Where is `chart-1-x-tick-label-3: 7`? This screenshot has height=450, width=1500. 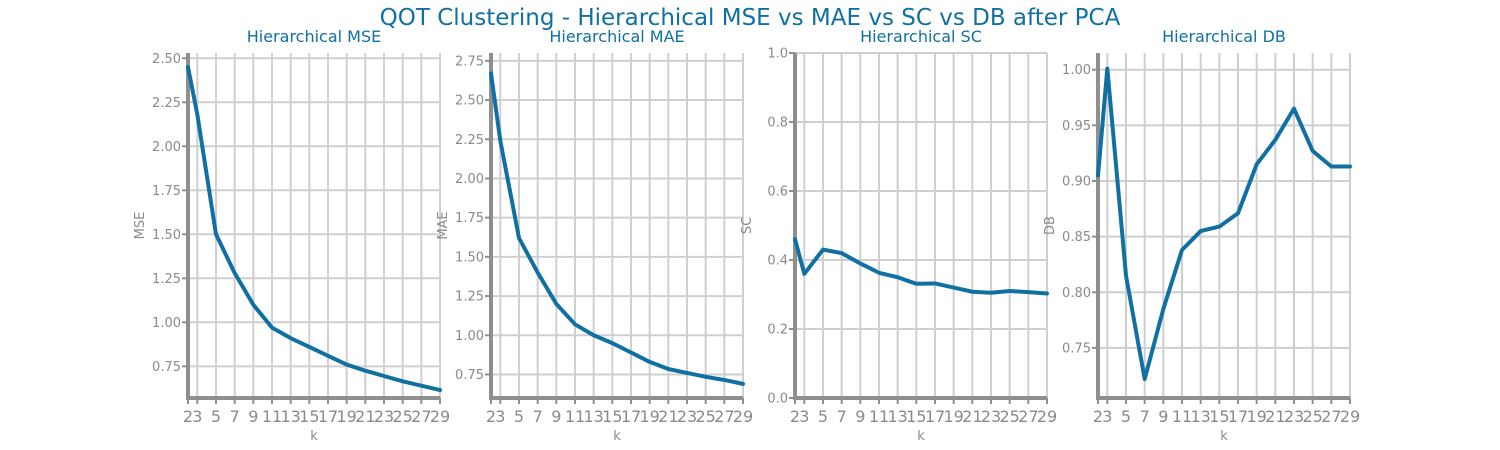
chart-1-x-tick-label-3: 7 is located at coordinates (538, 416).